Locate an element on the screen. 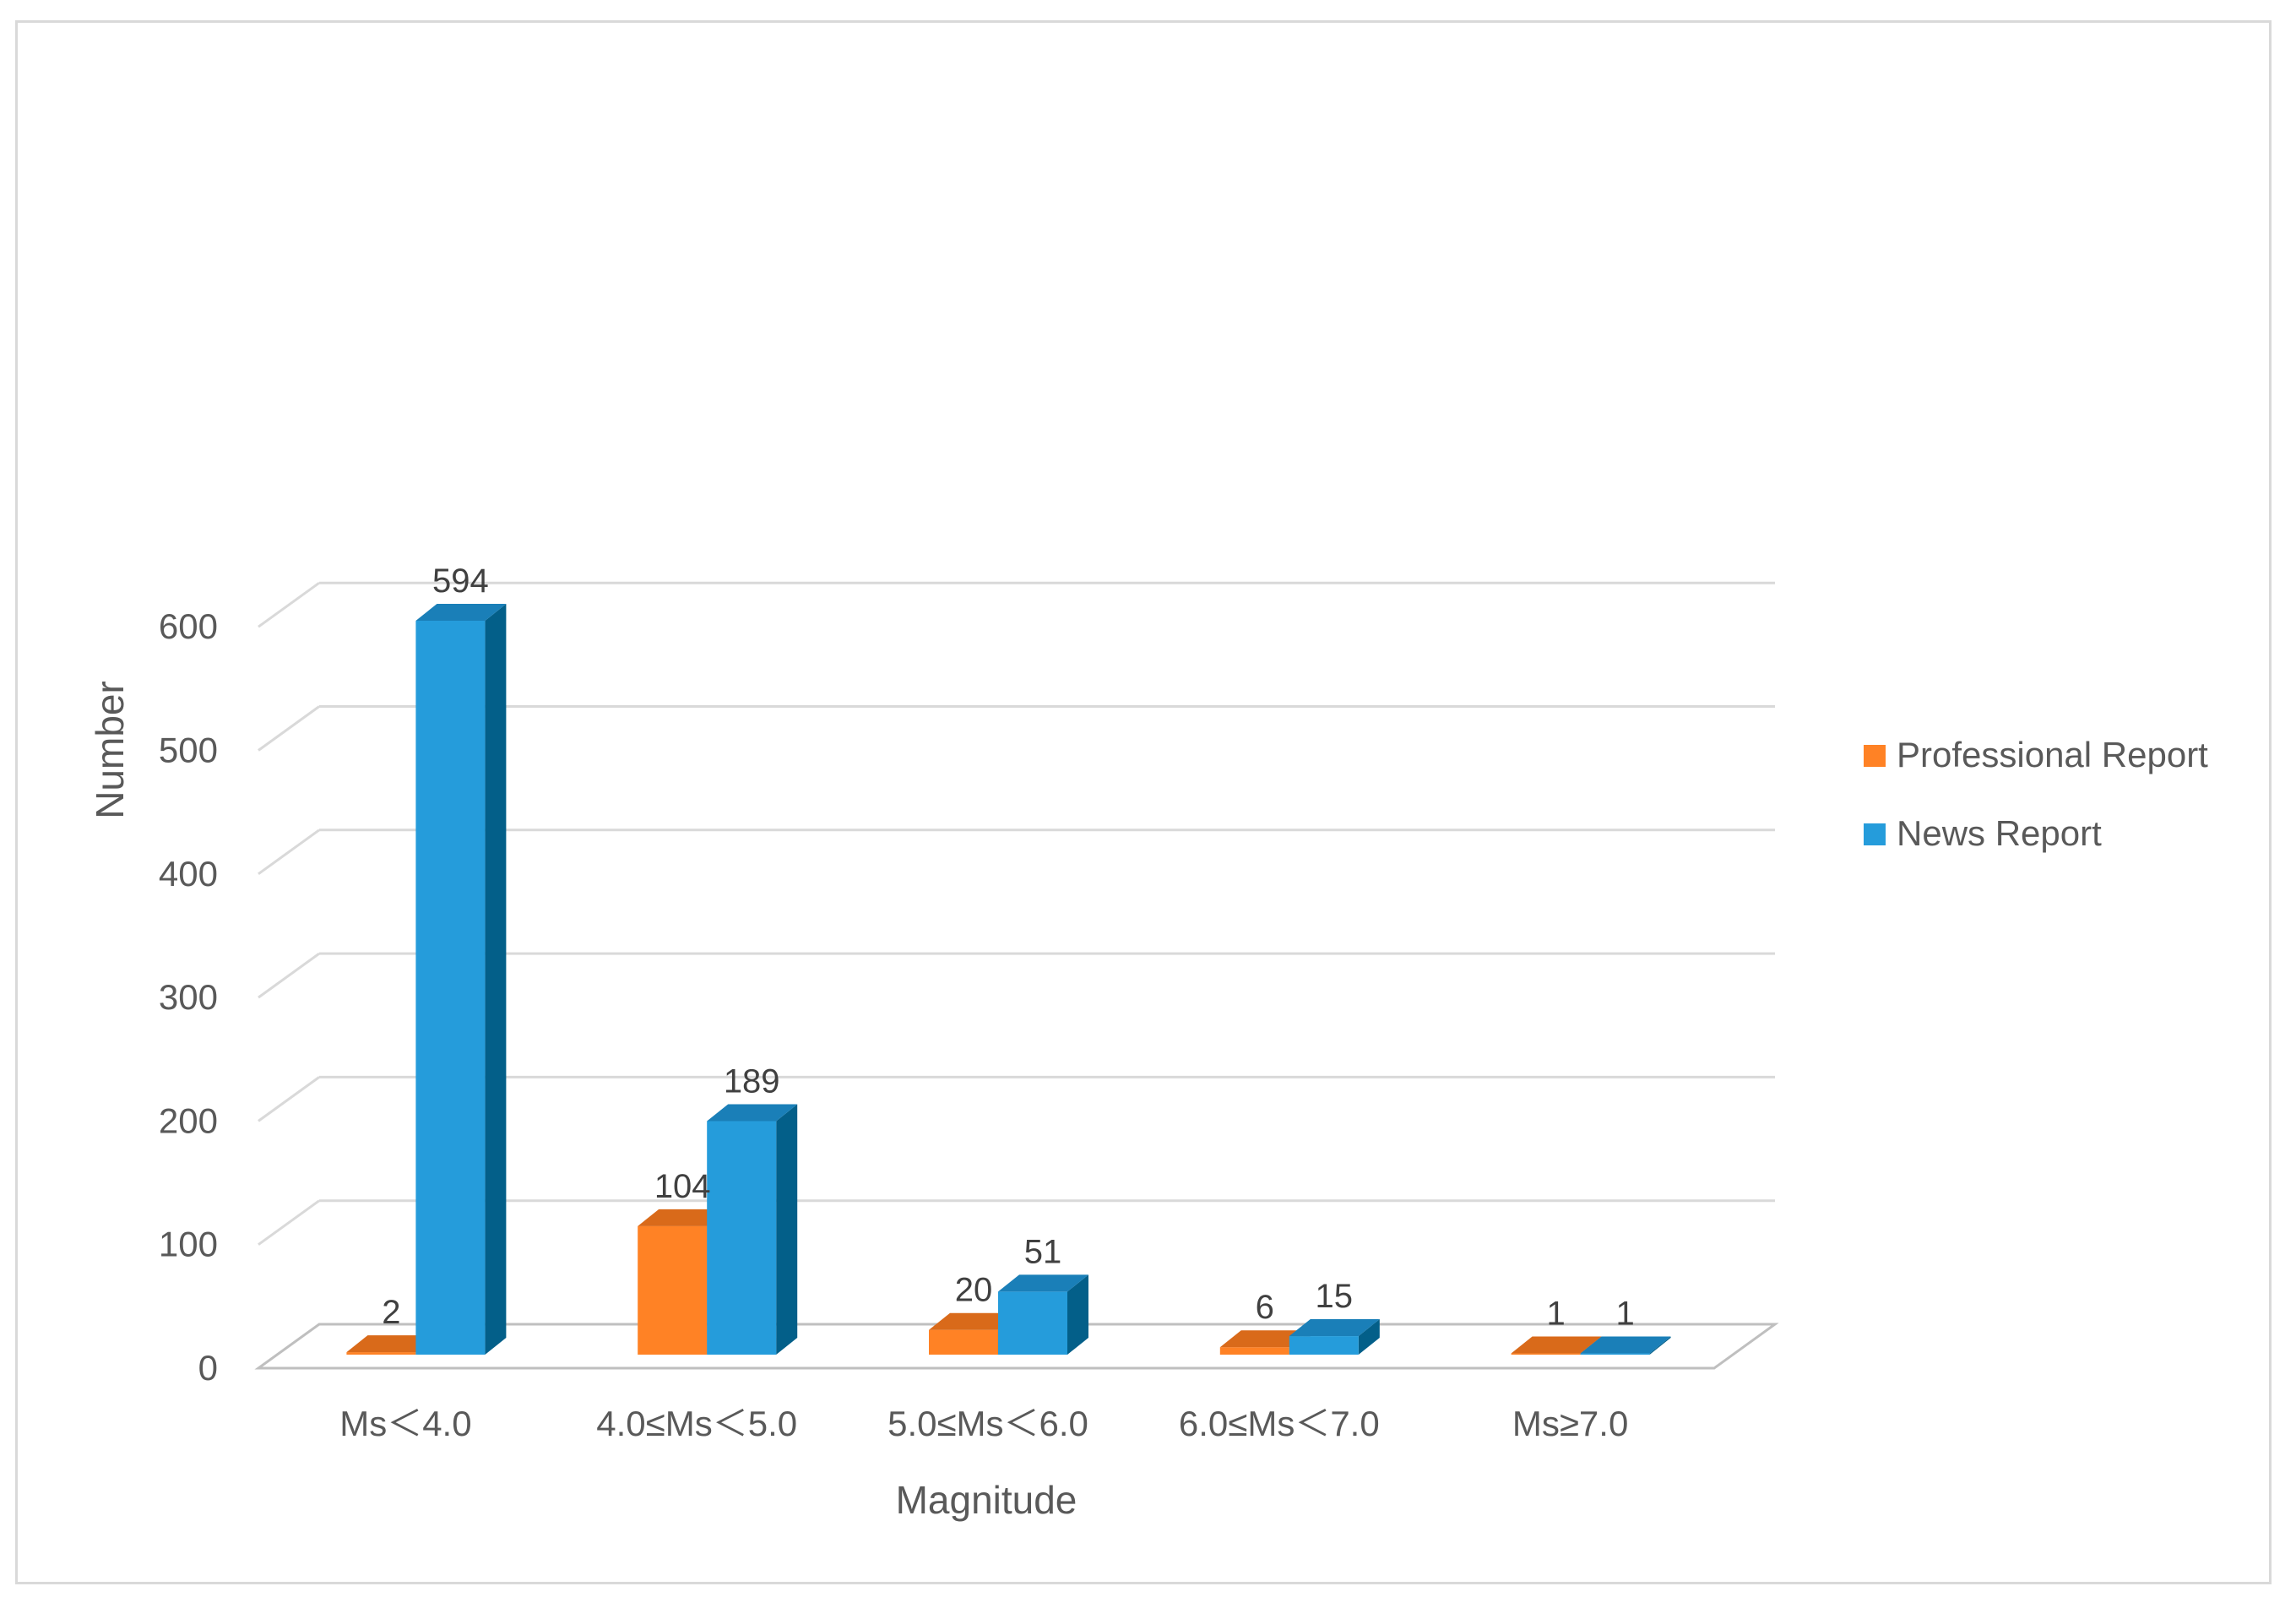 This screenshot has width=2296, height=1608. y-tick-label: 0 is located at coordinates (208, 1368).